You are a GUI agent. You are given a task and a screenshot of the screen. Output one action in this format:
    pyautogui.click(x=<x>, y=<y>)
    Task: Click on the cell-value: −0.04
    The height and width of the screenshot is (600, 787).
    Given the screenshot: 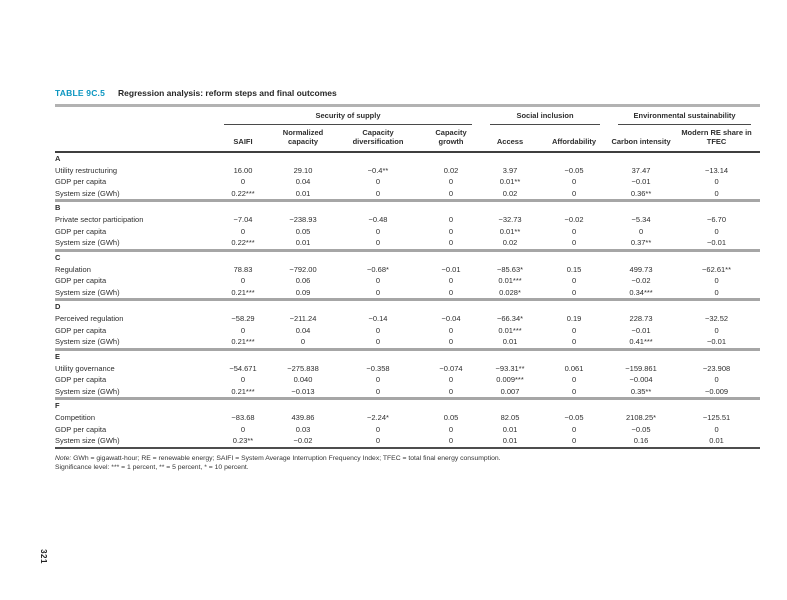 What is the action you would take?
    pyautogui.click(x=451, y=318)
    